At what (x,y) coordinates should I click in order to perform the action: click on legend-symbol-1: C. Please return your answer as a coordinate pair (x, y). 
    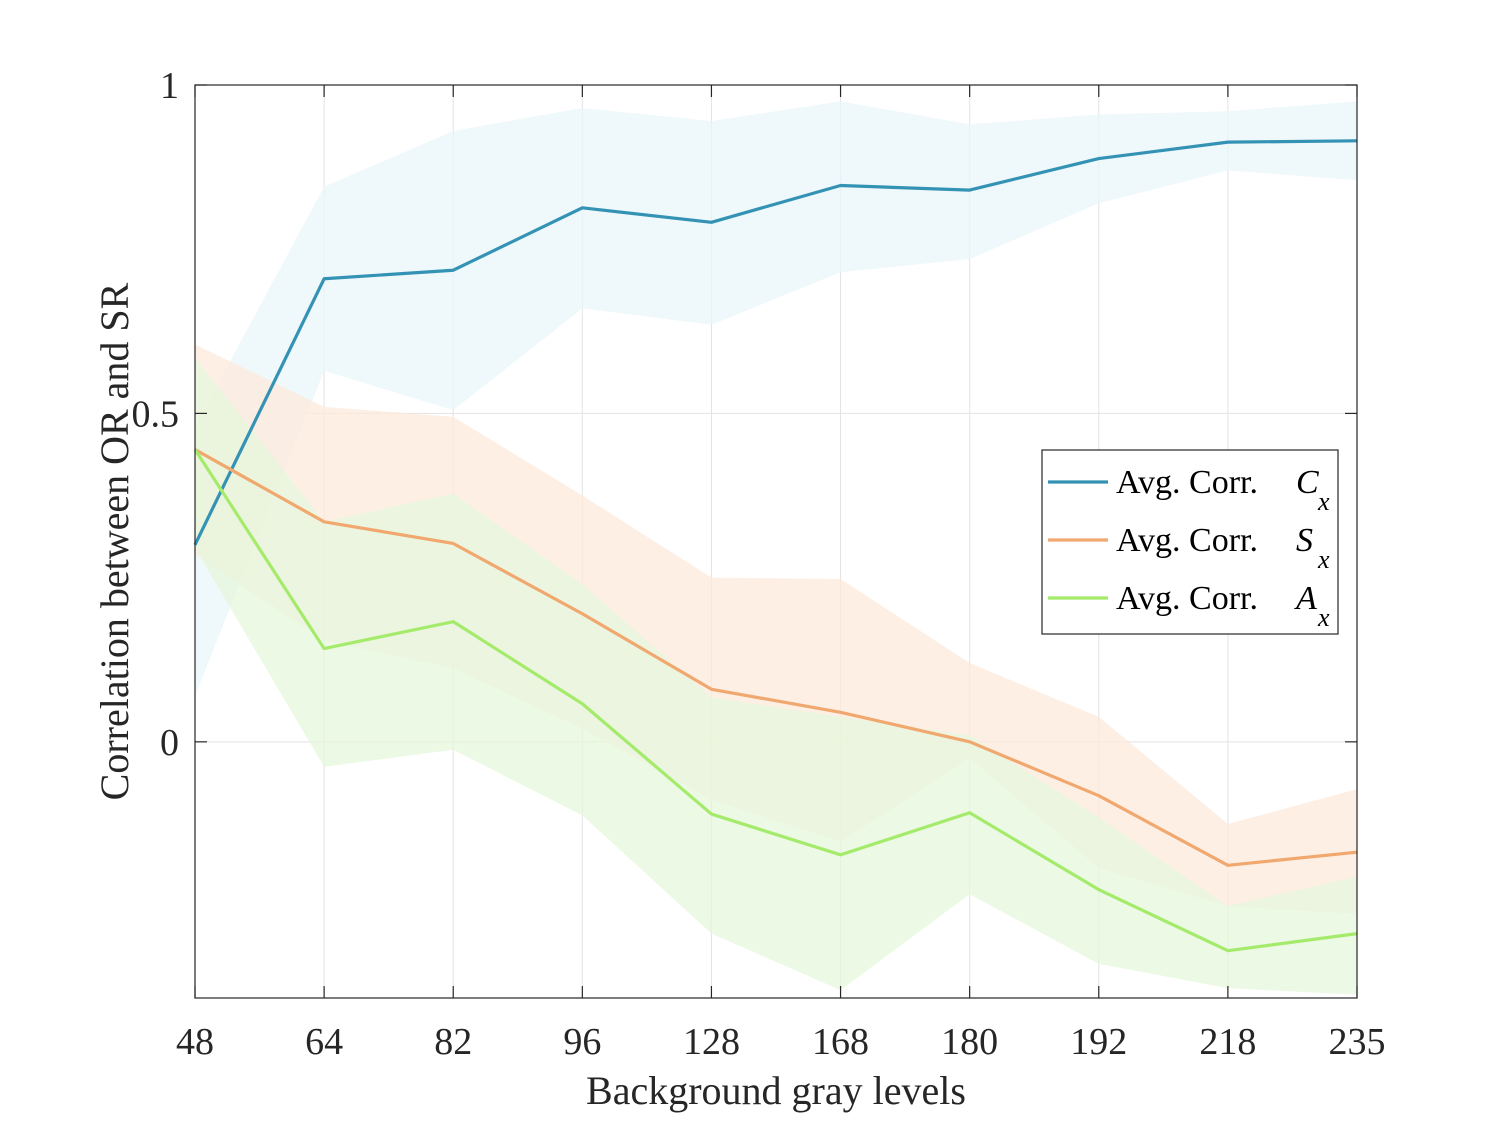
    Looking at the image, I should click on (1307, 482).